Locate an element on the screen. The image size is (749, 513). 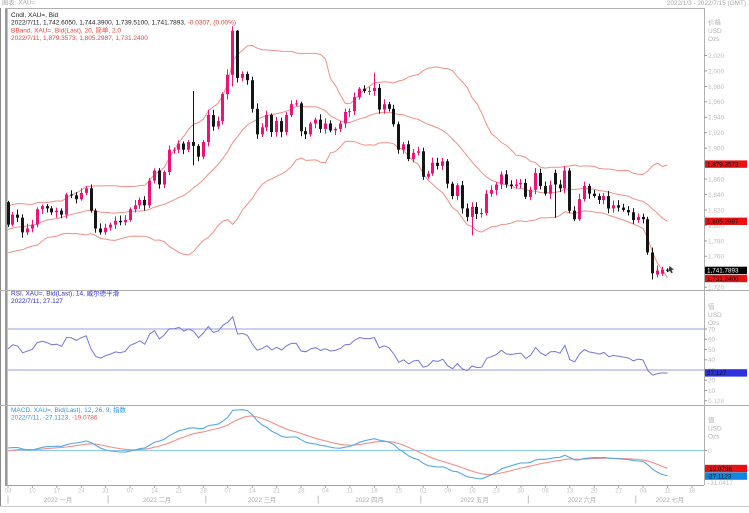
svg-text: 13 is located at coordinates (569, 491).